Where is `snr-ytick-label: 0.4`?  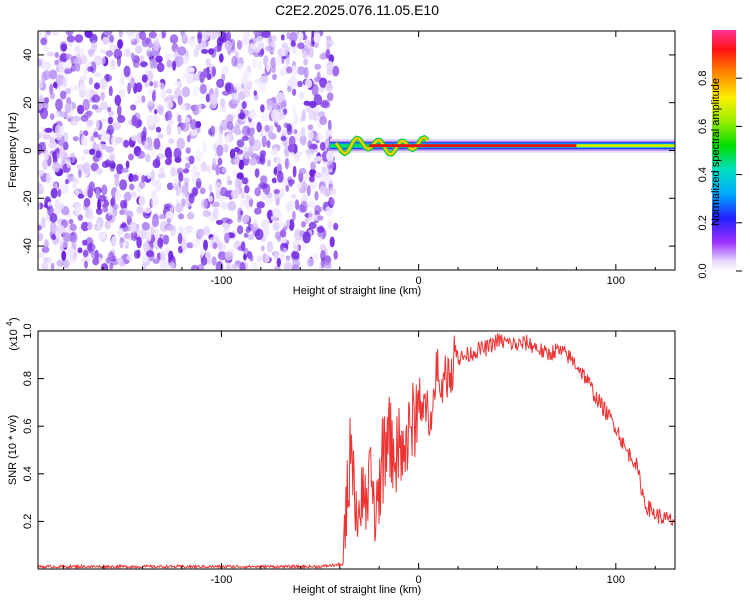
snr-ytick-label: 0.4 is located at coordinates (28, 473).